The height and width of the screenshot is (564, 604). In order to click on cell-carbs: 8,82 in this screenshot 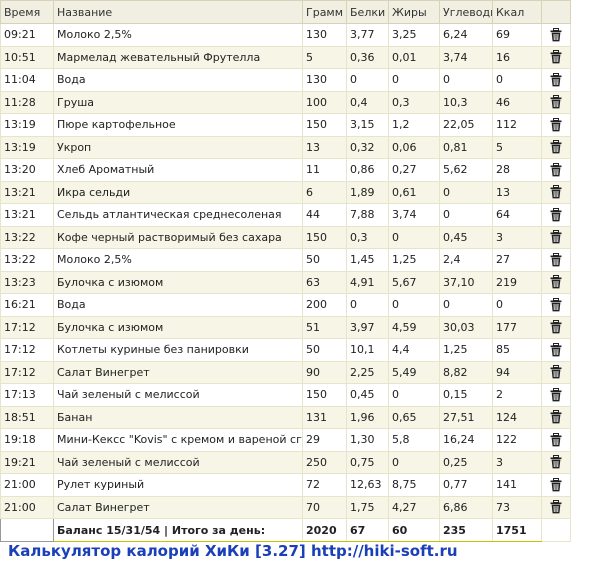, I will do `click(466, 372)`.